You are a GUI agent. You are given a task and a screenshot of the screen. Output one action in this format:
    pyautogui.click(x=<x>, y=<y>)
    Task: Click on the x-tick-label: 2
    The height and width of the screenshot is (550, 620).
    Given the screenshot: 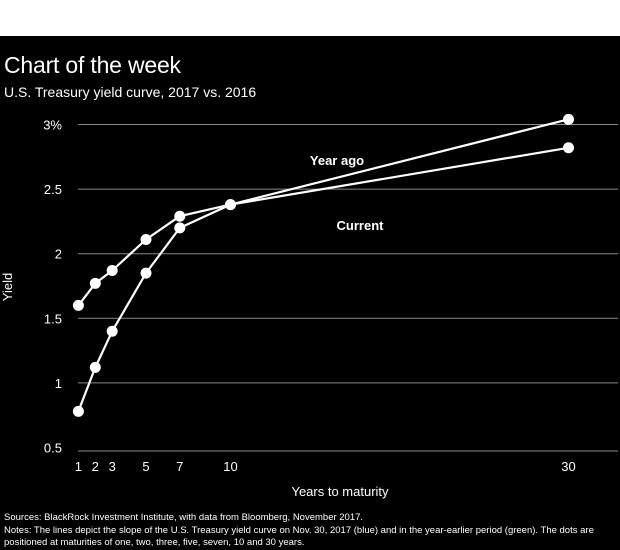 What is the action you would take?
    pyautogui.click(x=95, y=466)
    